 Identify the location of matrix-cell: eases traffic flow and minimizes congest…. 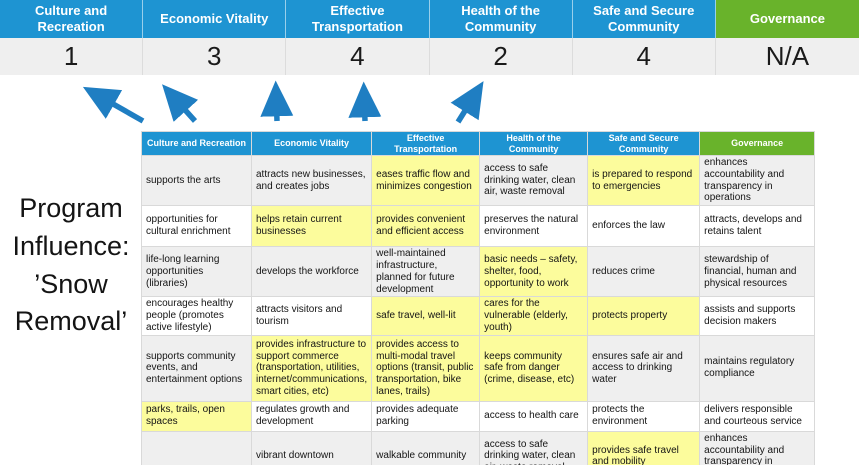
(426, 180).